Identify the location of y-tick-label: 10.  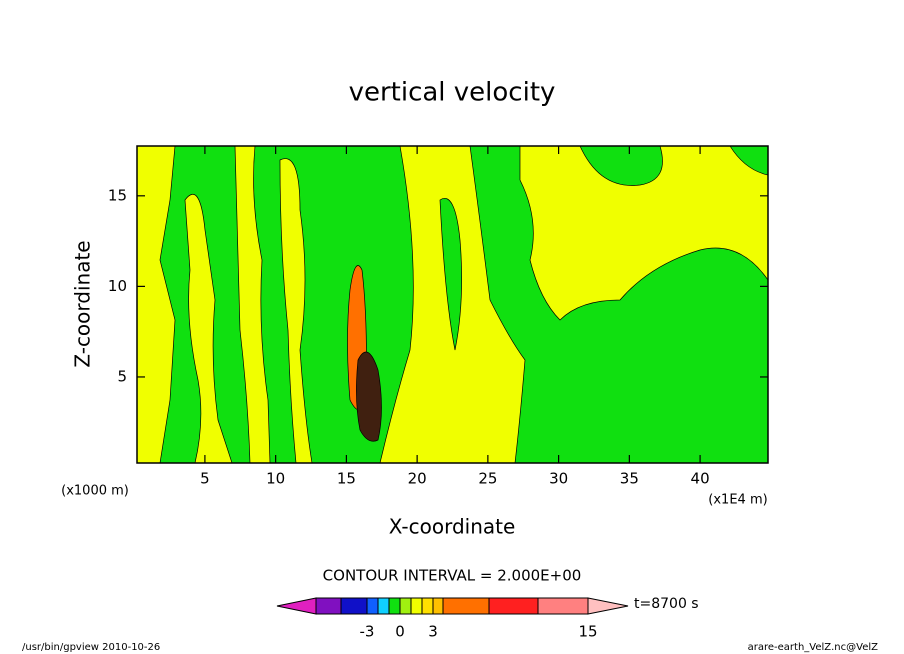
(117, 286).